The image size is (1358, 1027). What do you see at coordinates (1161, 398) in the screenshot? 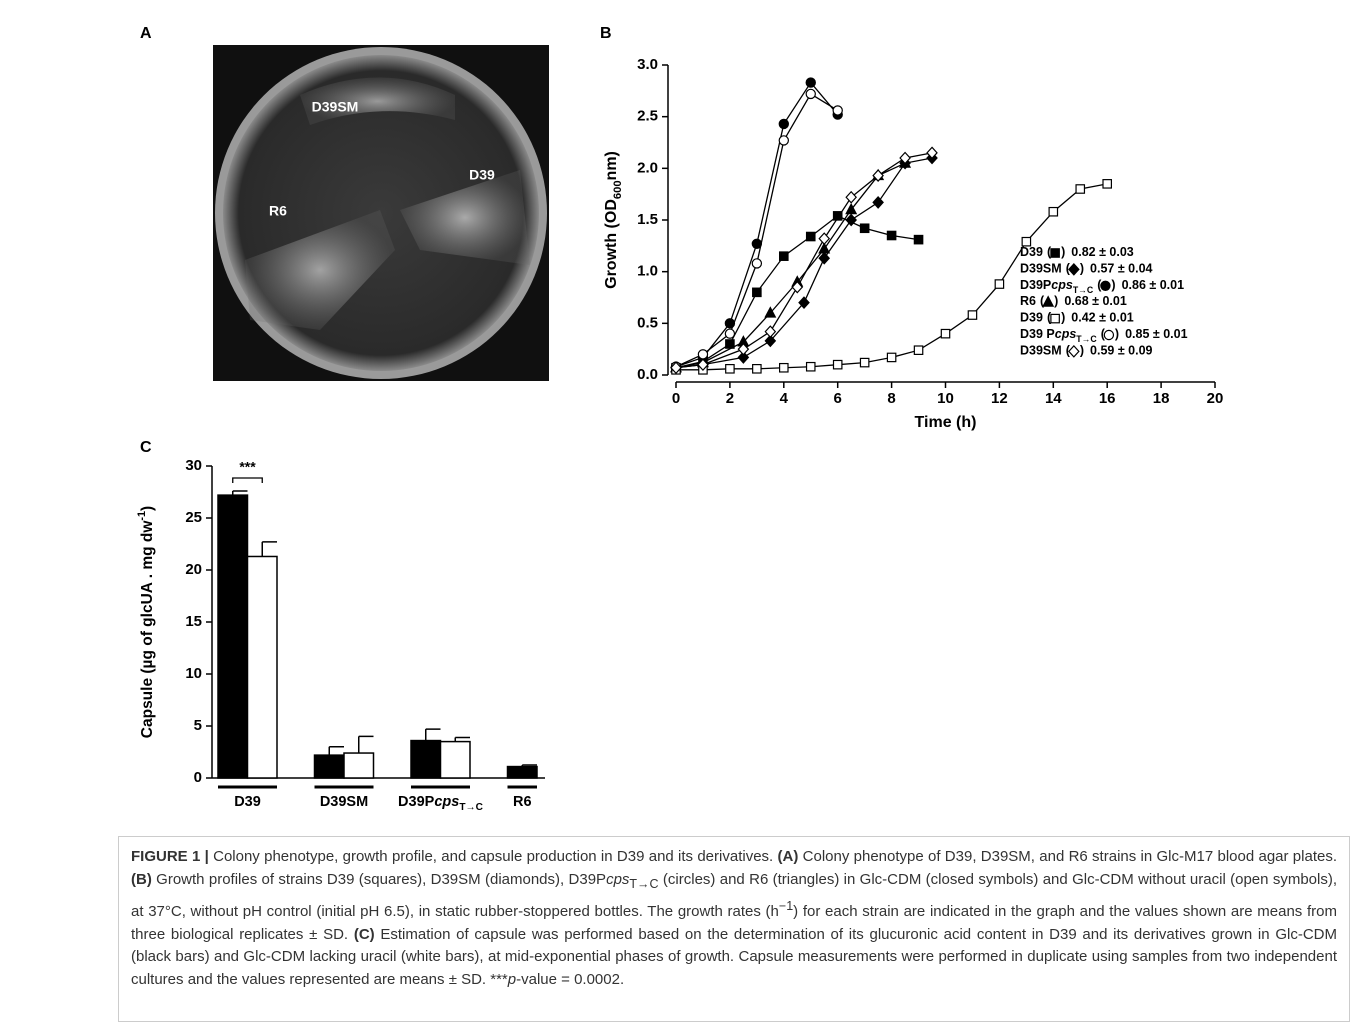
I see `x-tick-label: 18` at bounding box center [1161, 398].